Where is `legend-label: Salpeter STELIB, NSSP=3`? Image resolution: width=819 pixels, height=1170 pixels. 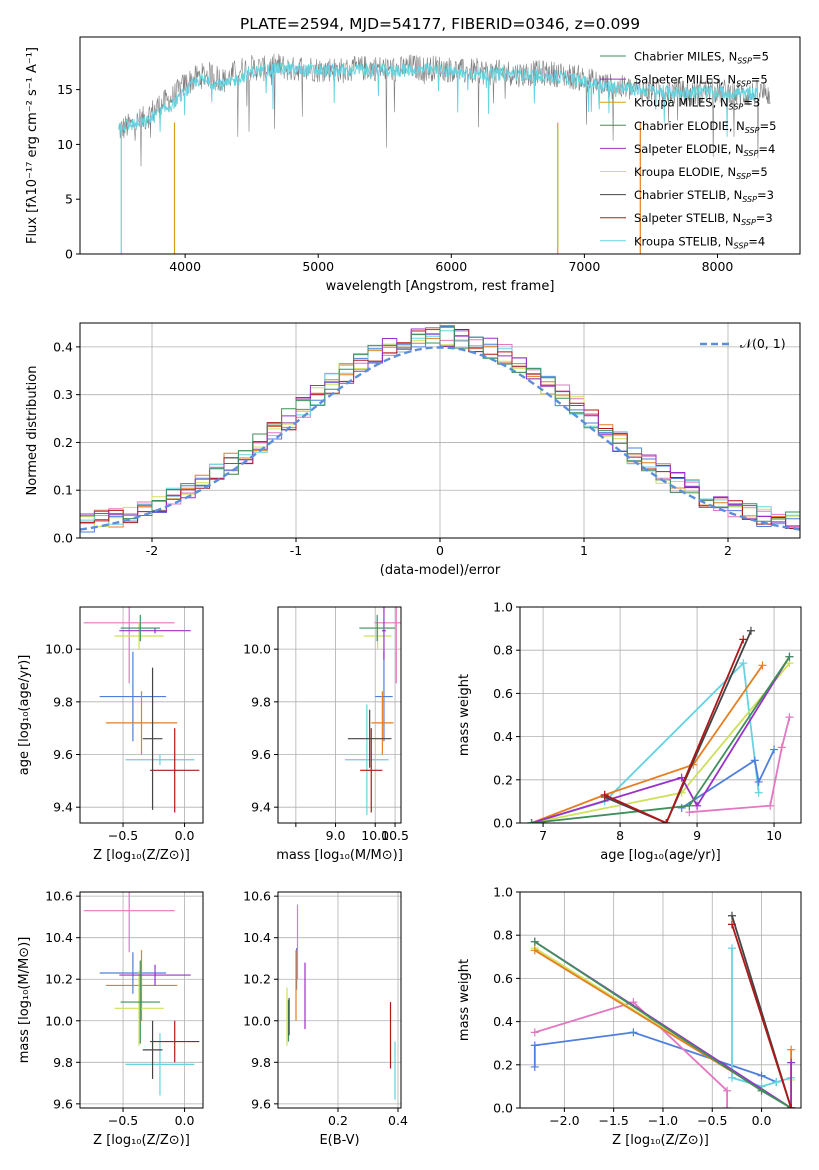
legend-label: Salpeter STELIB, NSSP=3 is located at coordinates (703, 219).